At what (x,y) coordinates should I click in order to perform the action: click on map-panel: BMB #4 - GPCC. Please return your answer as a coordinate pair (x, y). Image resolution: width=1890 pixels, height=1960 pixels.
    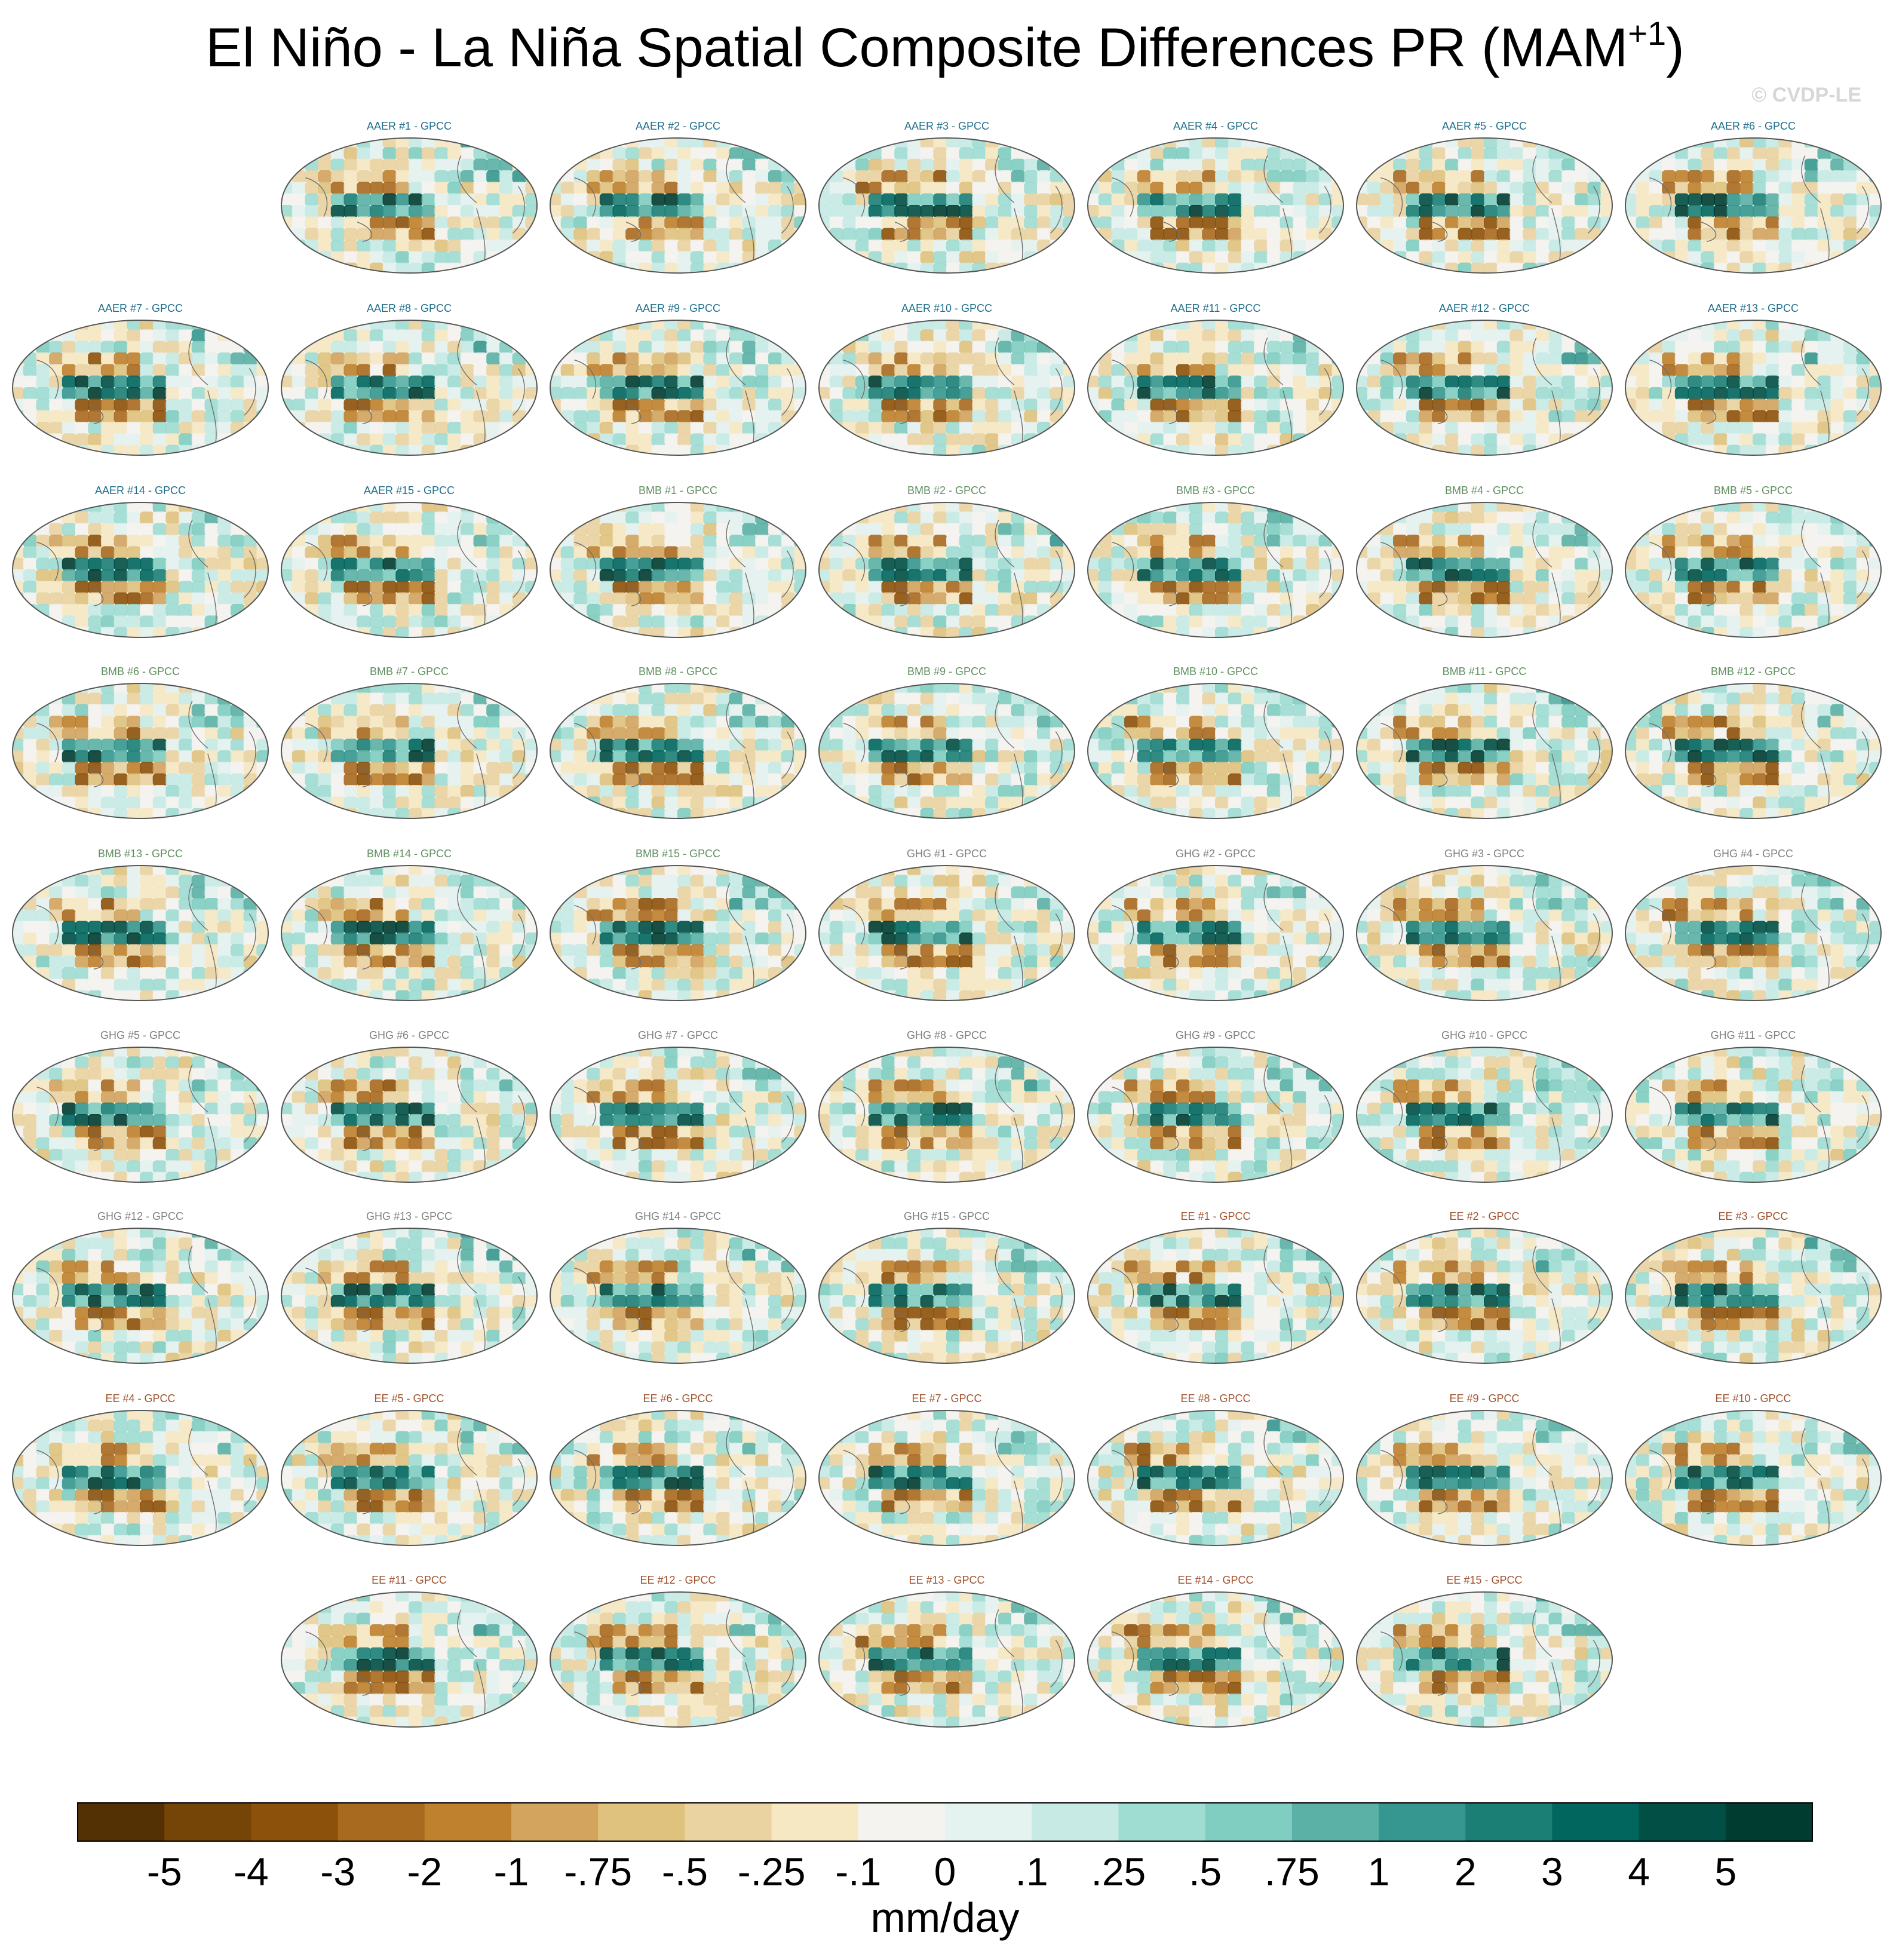
    Looking at the image, I should click on (1484, 573).